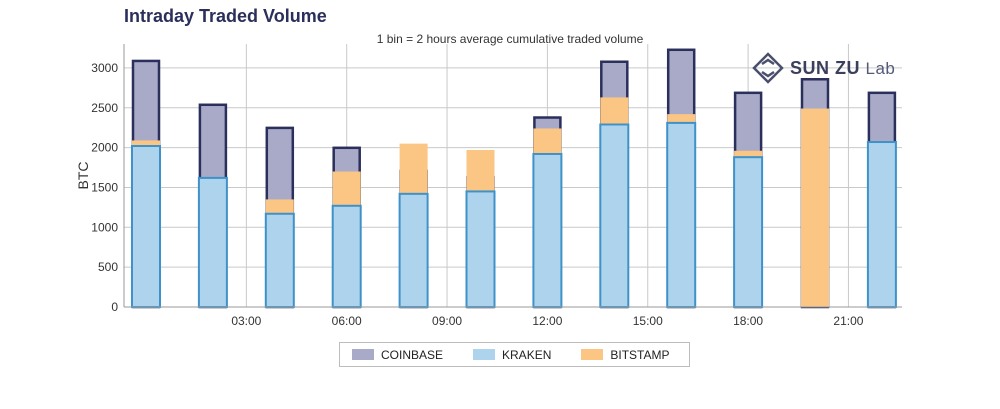 This screenshot has width=1000, height=409. I want to click on watermark-logo: SUN ZU Lab, so click(823, 68).